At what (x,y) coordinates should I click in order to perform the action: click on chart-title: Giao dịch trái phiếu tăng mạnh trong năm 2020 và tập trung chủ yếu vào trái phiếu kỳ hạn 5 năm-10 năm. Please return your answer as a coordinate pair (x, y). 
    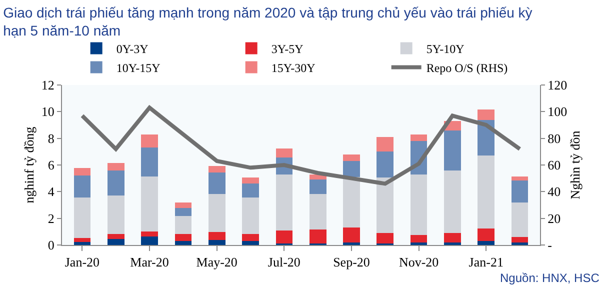
    Looking at the image, I should click on (267, 21).